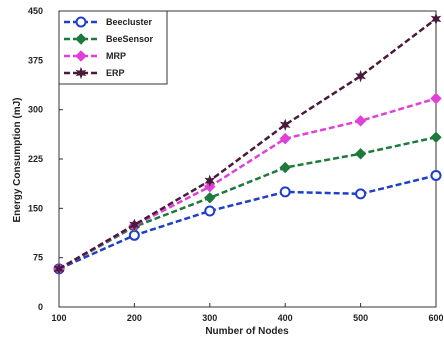  I want to click on x-tick-label: 400, so click(285, 318).